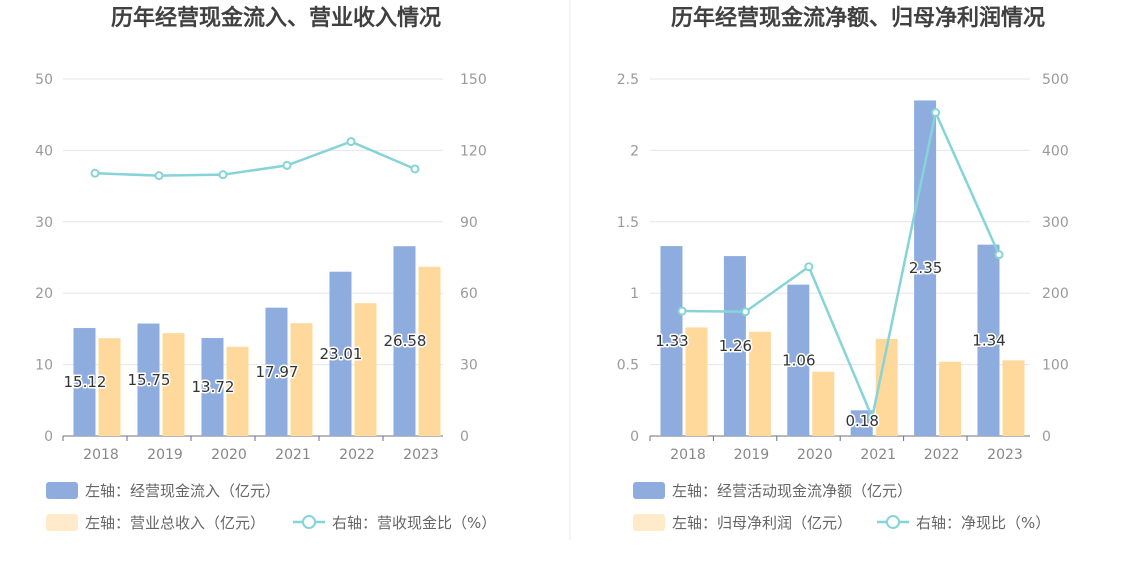  I want to click on data-label-2023: 26.58, so click(405, 341).